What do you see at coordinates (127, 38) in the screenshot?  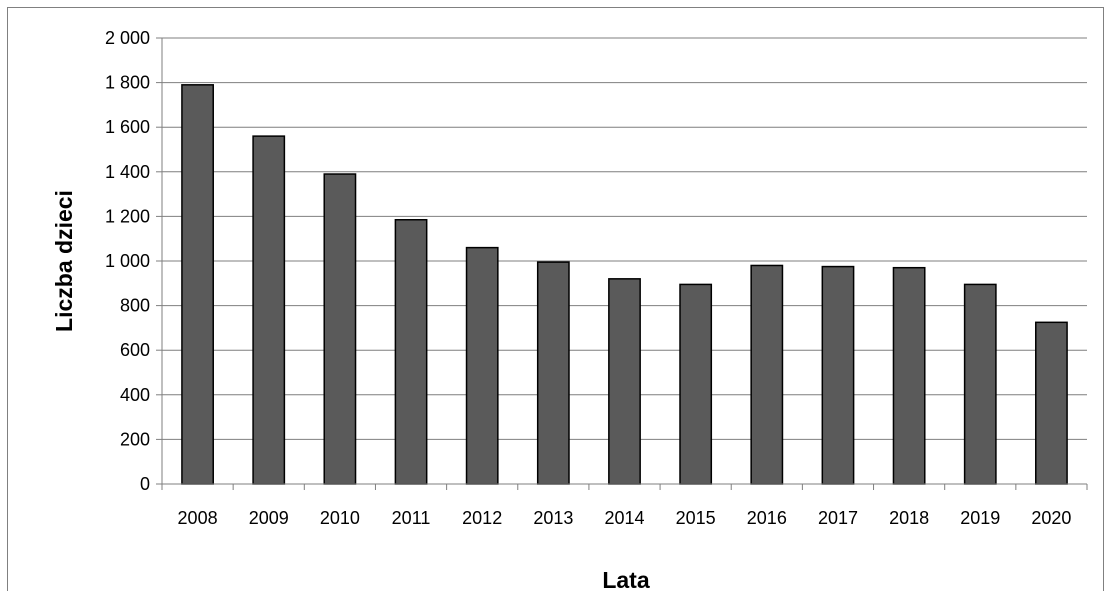 I see `y-tick-label: 2 000` at bounding box center [127, 38].